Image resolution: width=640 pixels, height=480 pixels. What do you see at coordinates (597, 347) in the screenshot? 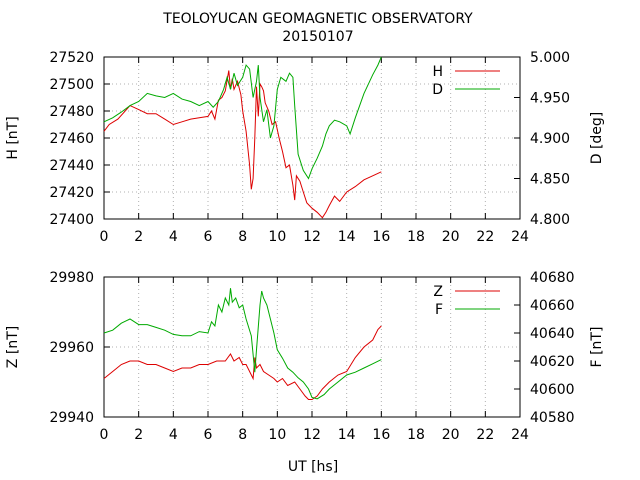
I see `y-right-axis-label: F [nT]` at bounding box center [597, 347].